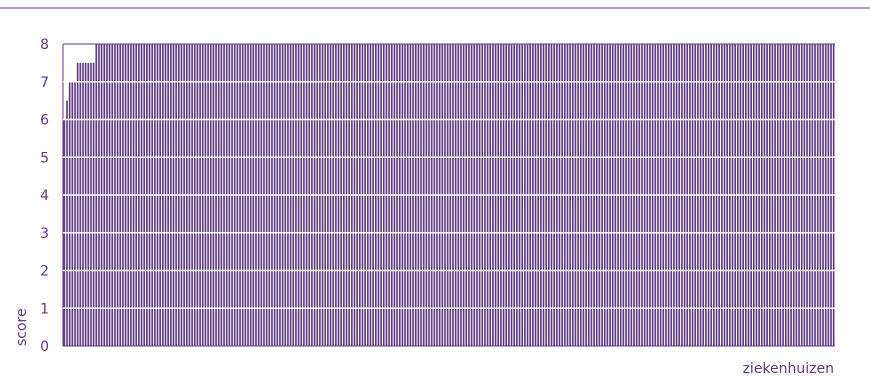 This screenshot has height=379, width=870. I want to click on y-tick-label-1: 1, so click(44, 309).